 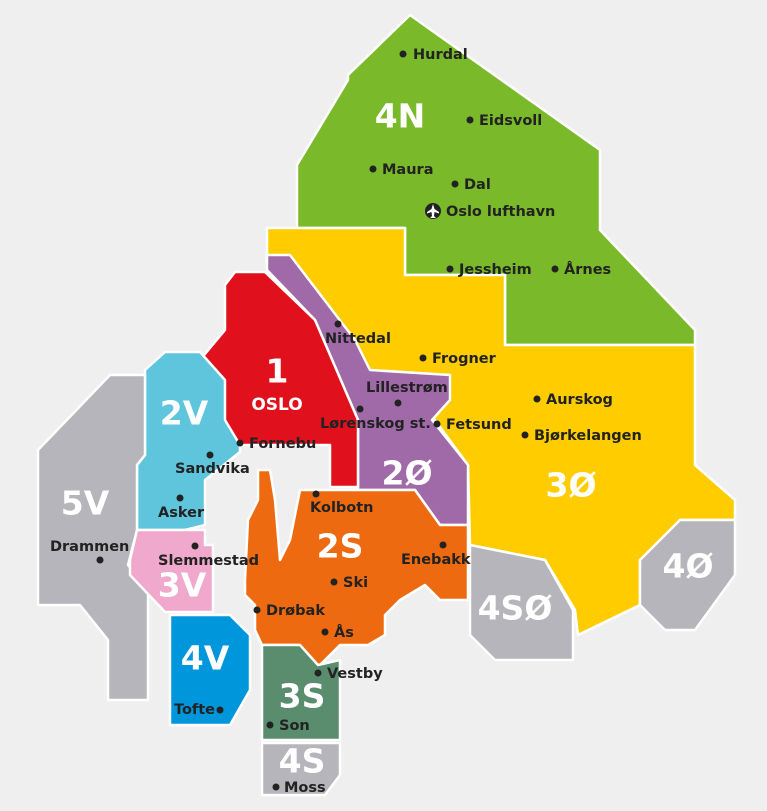 What do you see at coordinates (358, 339) in the screenshot?
I see `place-label: Nittedal` at bounding box center [358, 339].